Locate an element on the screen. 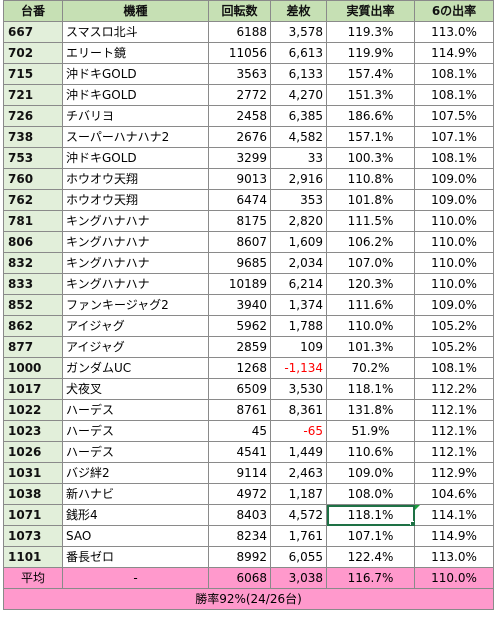 This screenshot has height=624, width=496. cell-rate: 109.0% is located at coordinates (370, 473).